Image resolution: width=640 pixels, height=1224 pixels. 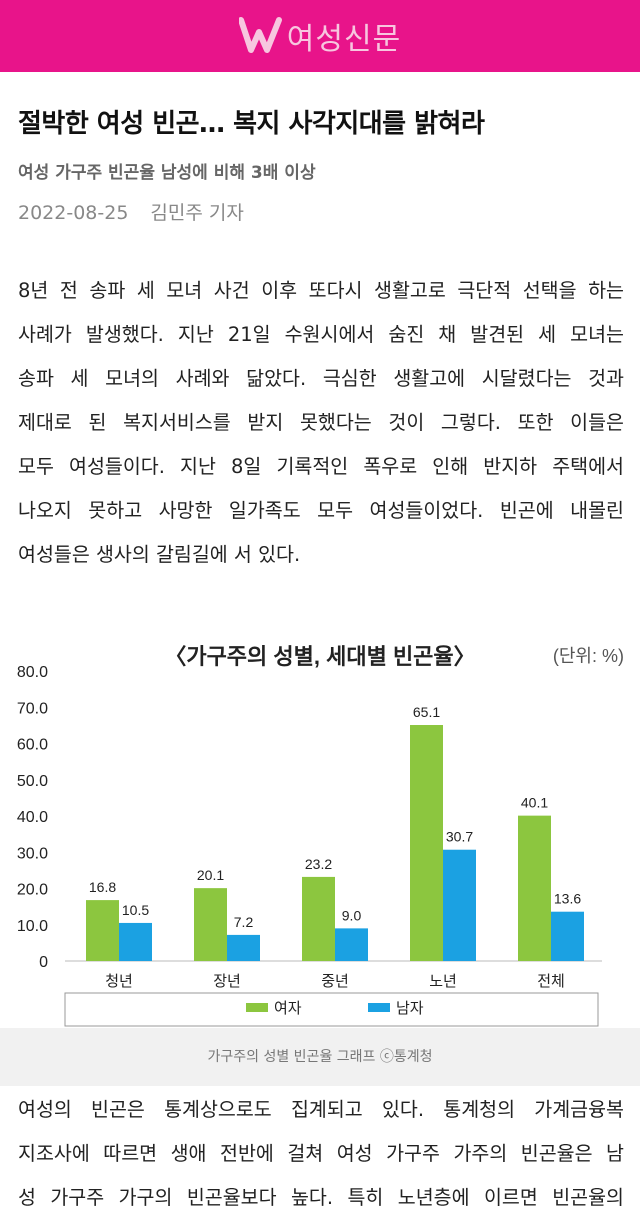 What do you see at coordinates (318, 918) in the screenshot?
I see `bar-여자-중년` at bounding box center [318, 918].